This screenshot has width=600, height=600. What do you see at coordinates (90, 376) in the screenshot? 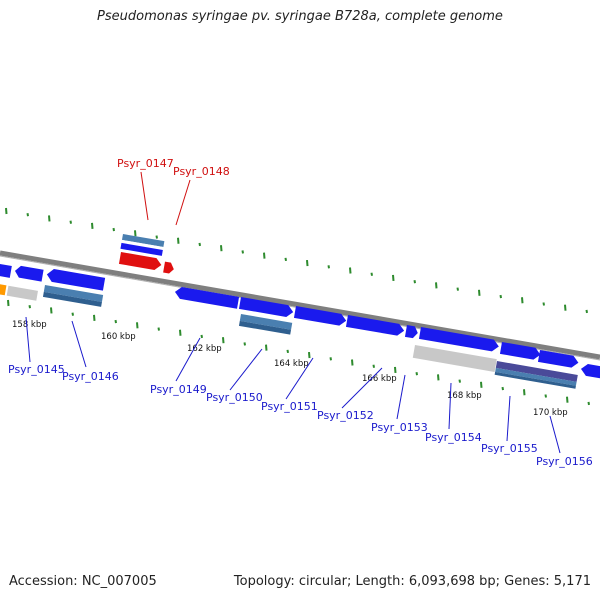
I see `gene-label-psyr-0146: Psyr_0146` at bounding box center [90, 376].